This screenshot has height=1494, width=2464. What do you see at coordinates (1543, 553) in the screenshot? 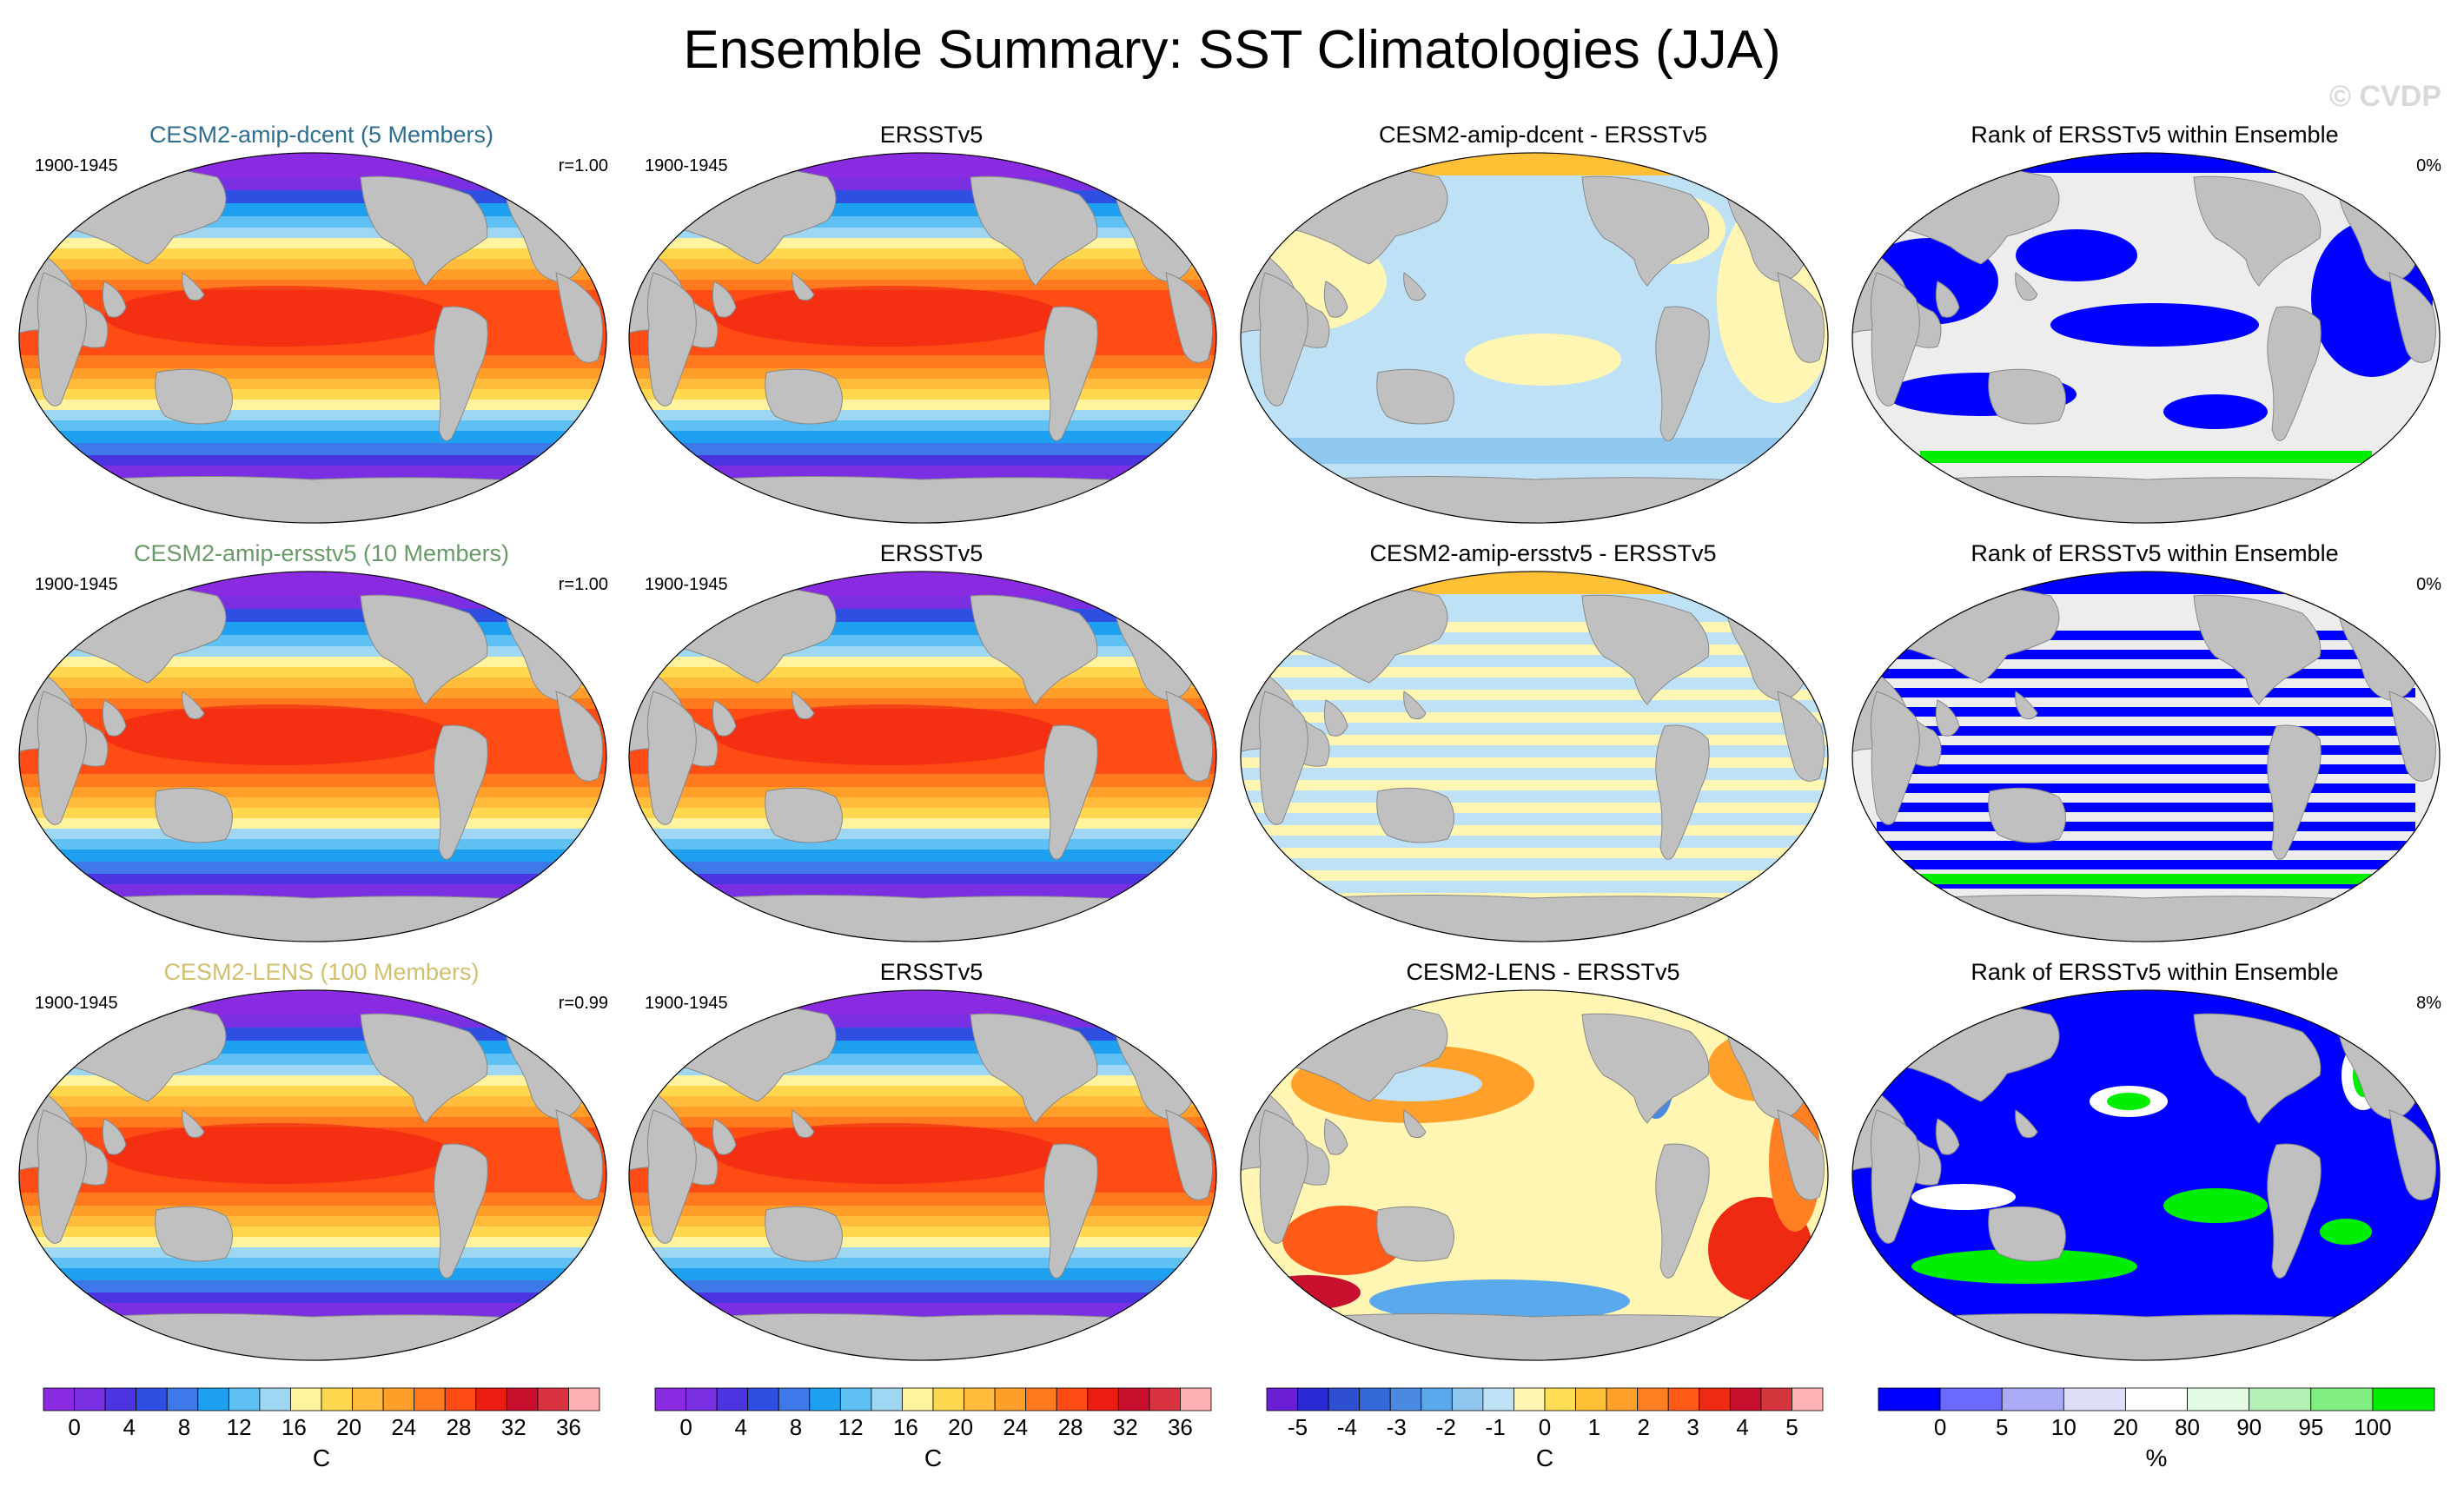
I see `panel-title: CESM2-amip-ersstv5 - ERSSTv5` at bounding box center [1543, 553].